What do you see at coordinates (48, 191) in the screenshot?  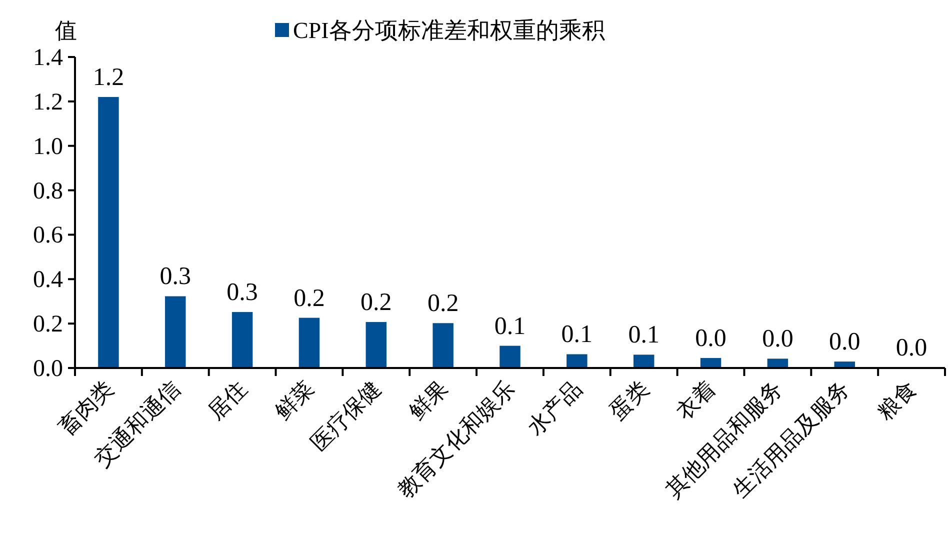 I see `y-tick-label: 0.8` at bounding box center [48, 191].